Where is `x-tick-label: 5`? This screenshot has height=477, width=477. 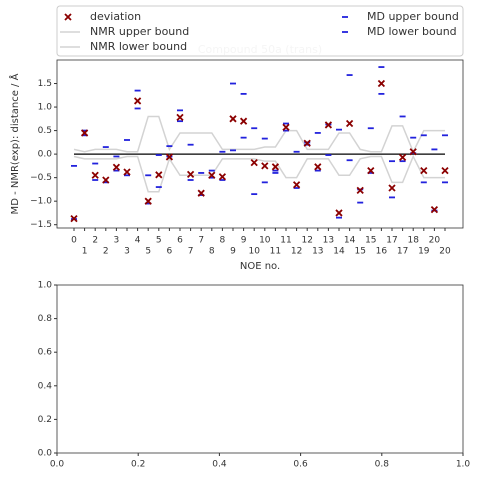 x-tick-label: 5 is located at coordinates (159, 241).